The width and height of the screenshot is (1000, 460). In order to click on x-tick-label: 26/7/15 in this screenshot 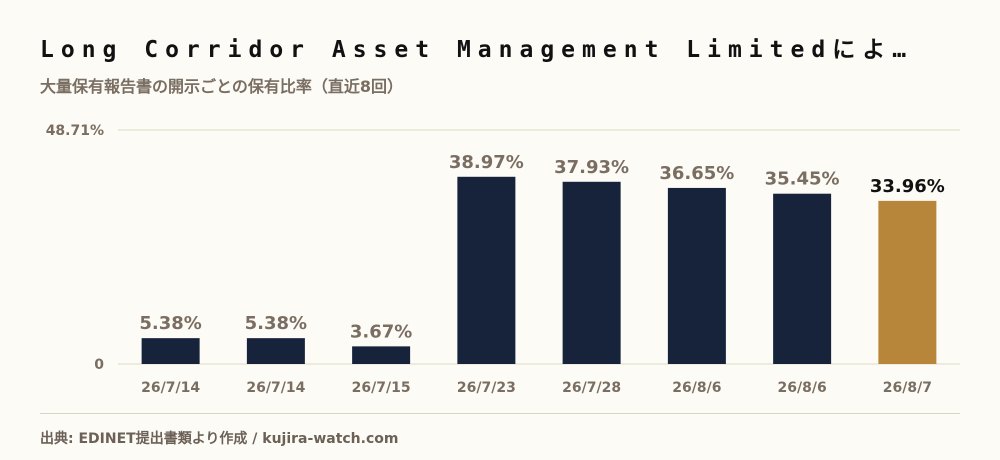, I will do `click(381, 388)`.